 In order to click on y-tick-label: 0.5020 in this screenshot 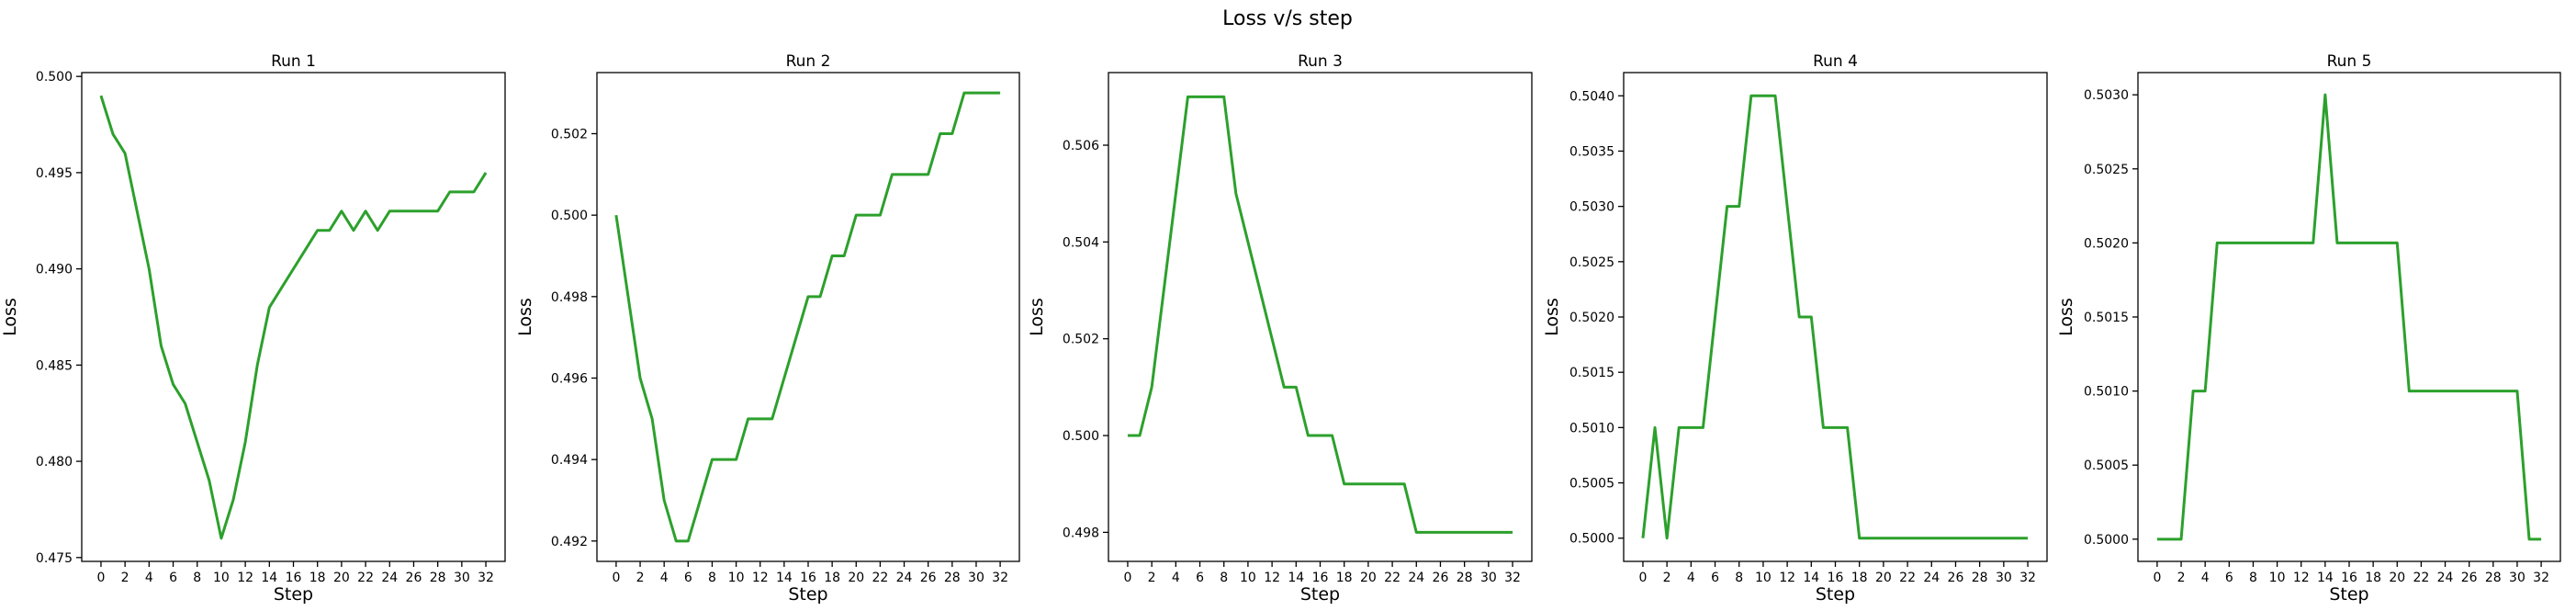, I will do `click(1591, 318)`.